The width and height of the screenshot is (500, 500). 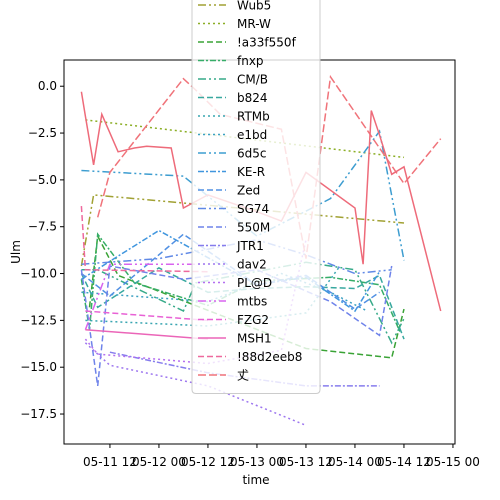 What do you see at coordinates (42, 227) in the screenshot?
I see `y-tick-label: −7.5` at bounding box center [42, 227].